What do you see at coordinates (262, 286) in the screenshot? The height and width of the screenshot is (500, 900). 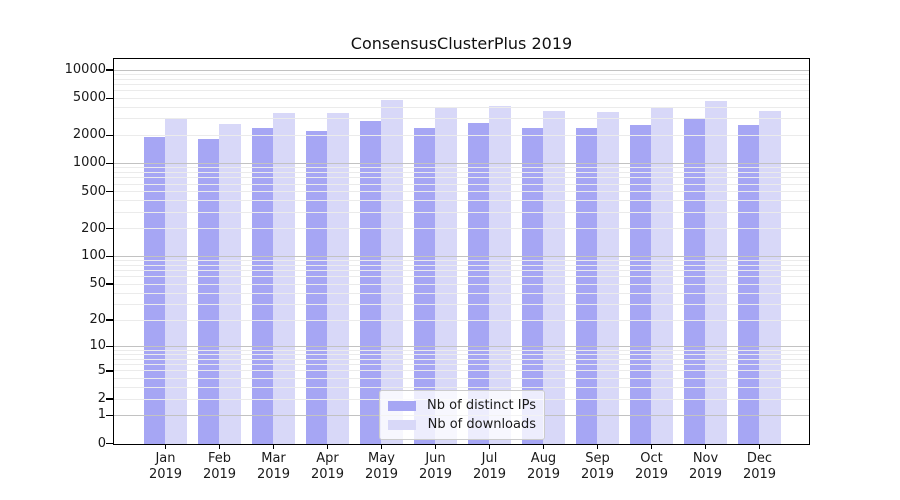 I see `bar-distinct-ips-mar` at bounding box center [262, 286].